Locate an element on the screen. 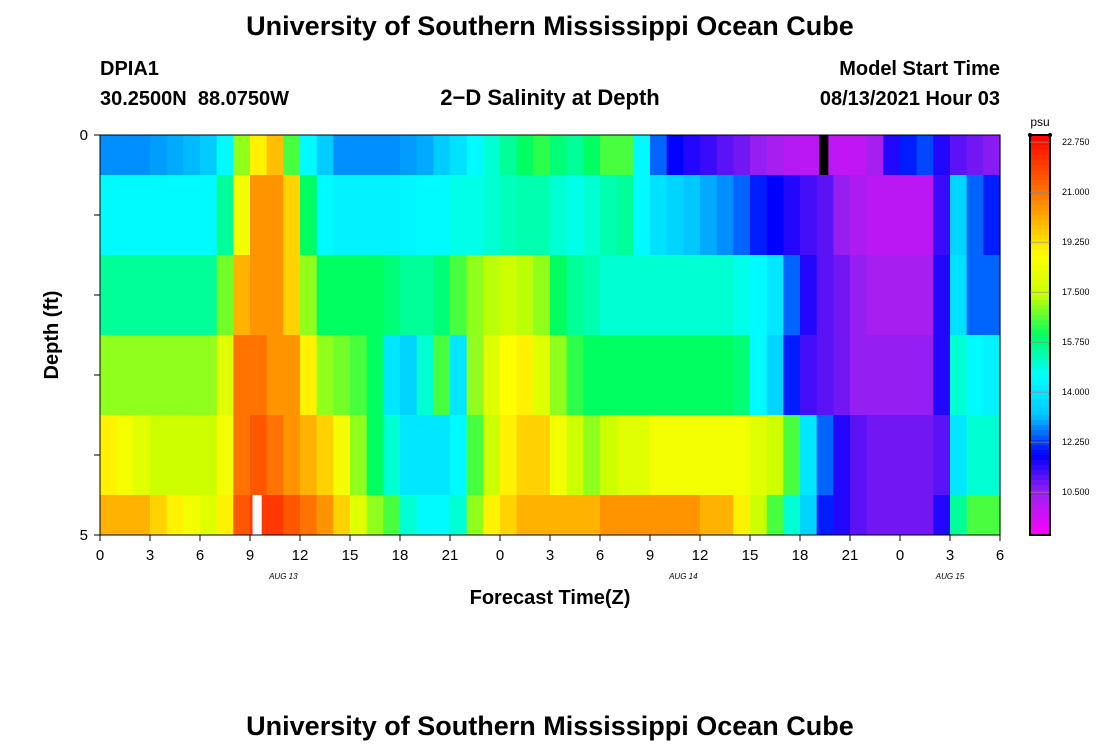 This screenshot has width=1100, height=750. x-tick-label: 6 is located at coordinates (1000, 555).